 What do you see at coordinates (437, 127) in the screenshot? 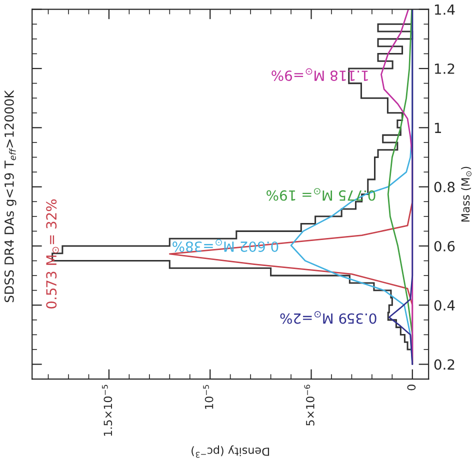
I see `y-tick-label: 1` at bounding box center [437, 127].